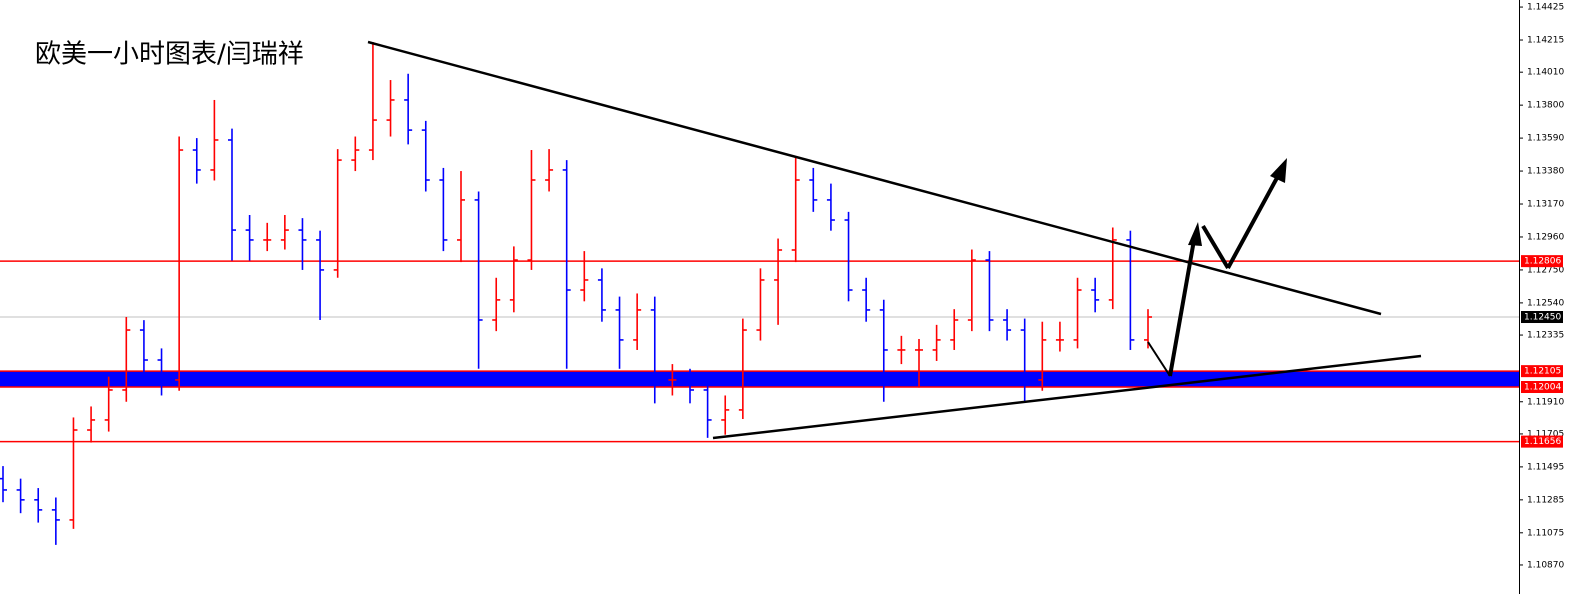  I want to click on y-tick-label: 1.12540, so click(1545, 303).